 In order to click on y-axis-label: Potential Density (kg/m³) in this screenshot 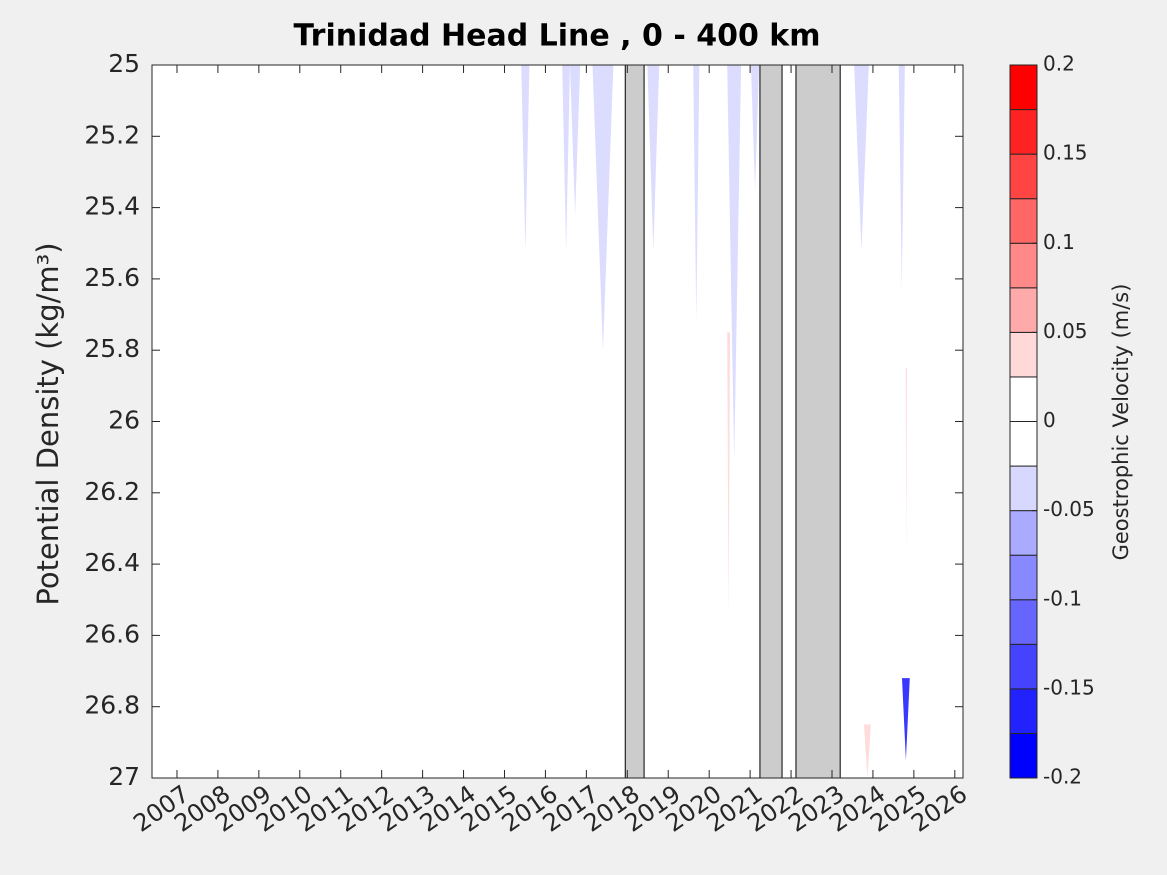, I will do `click(48, 423)`.